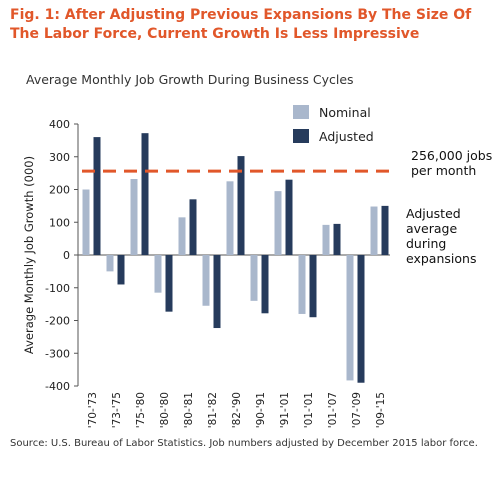 This screenshot has width=504, height=481. What do you see at coordinates (57, 321) in the screenshot?
I see `y-tick-label: -200` at bounding box center [57, 321].